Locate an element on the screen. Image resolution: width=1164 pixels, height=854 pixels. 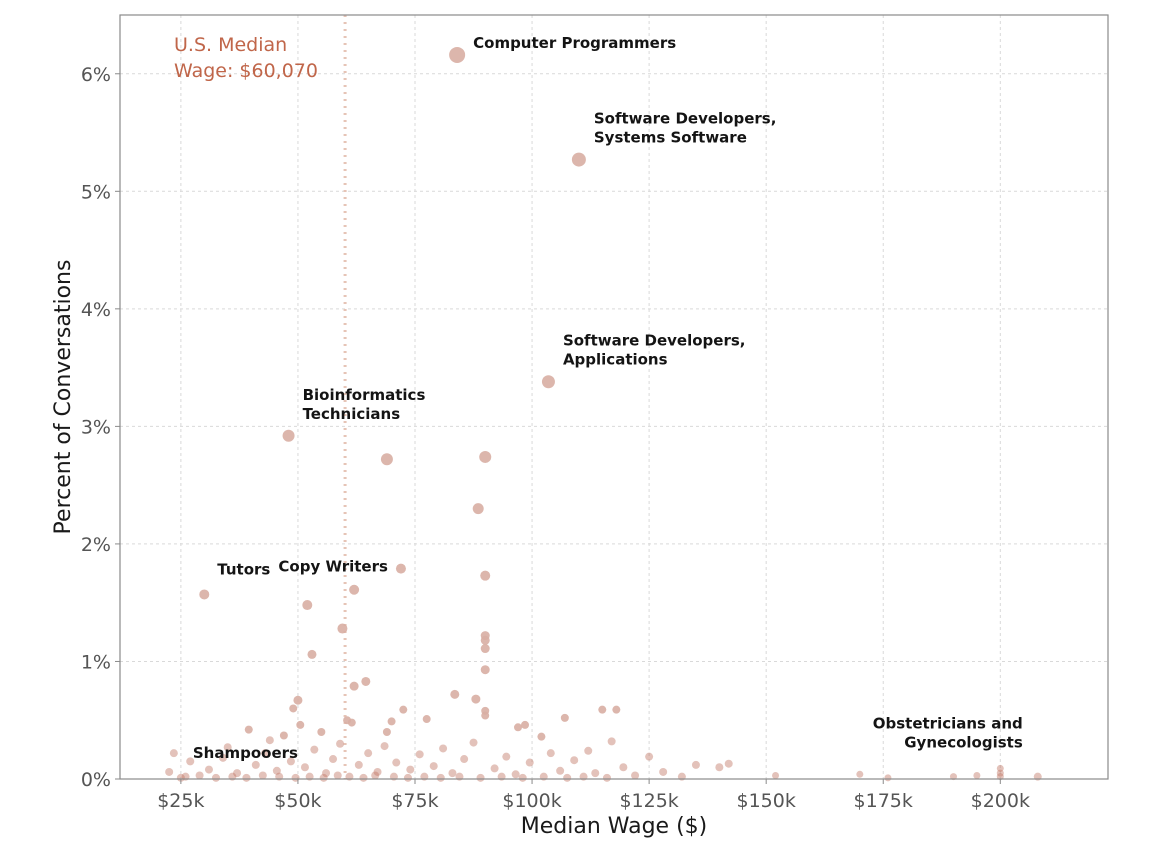
point-label: Obstetricians and Gynecologists is located at coordinates (948, 733).